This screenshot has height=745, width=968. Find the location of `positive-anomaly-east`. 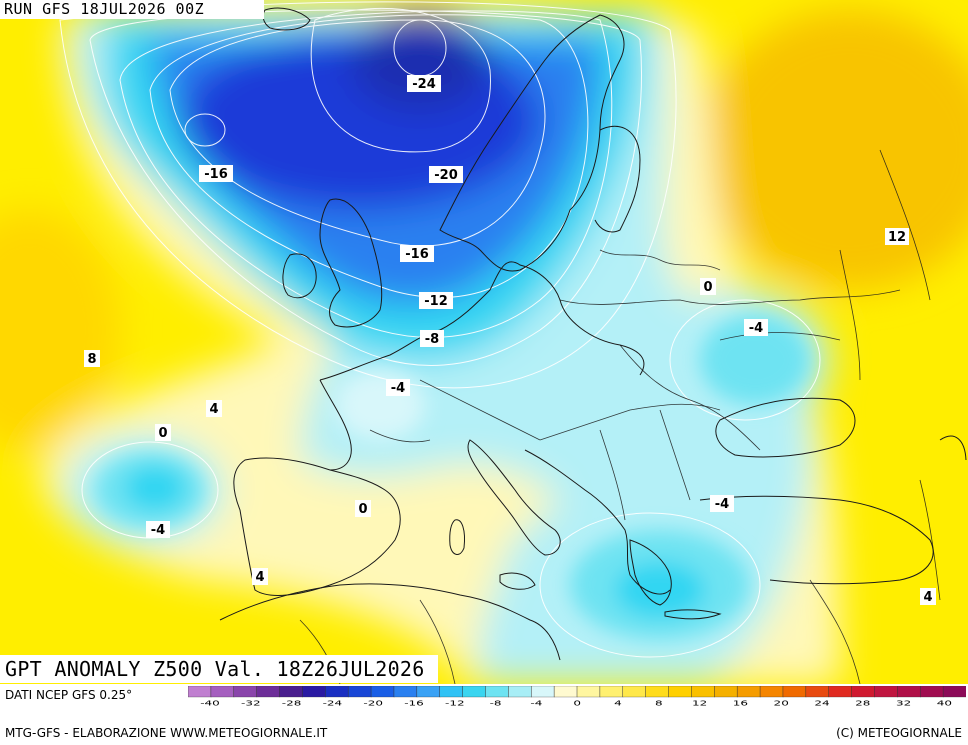

positive-anomaly-east is located at coordinates (834, 150).